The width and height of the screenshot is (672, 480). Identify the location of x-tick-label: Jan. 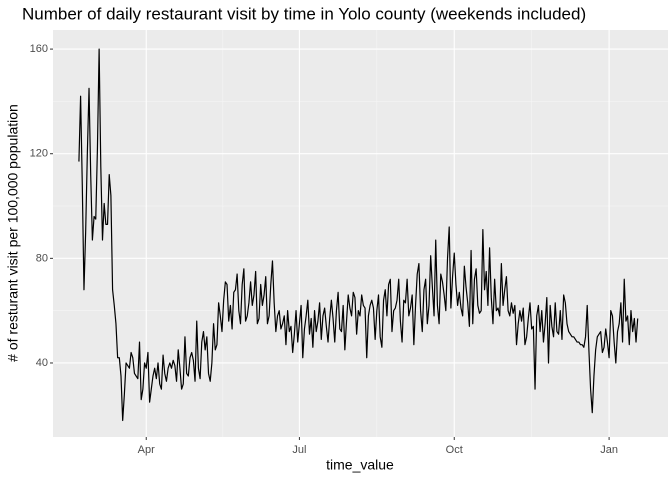
(609, 450).